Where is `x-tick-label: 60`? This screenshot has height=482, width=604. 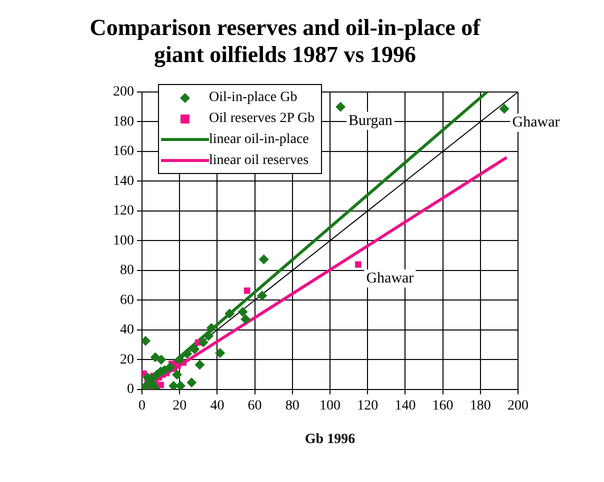
x-tick-label: 60 is located at coordinates (255, 406).